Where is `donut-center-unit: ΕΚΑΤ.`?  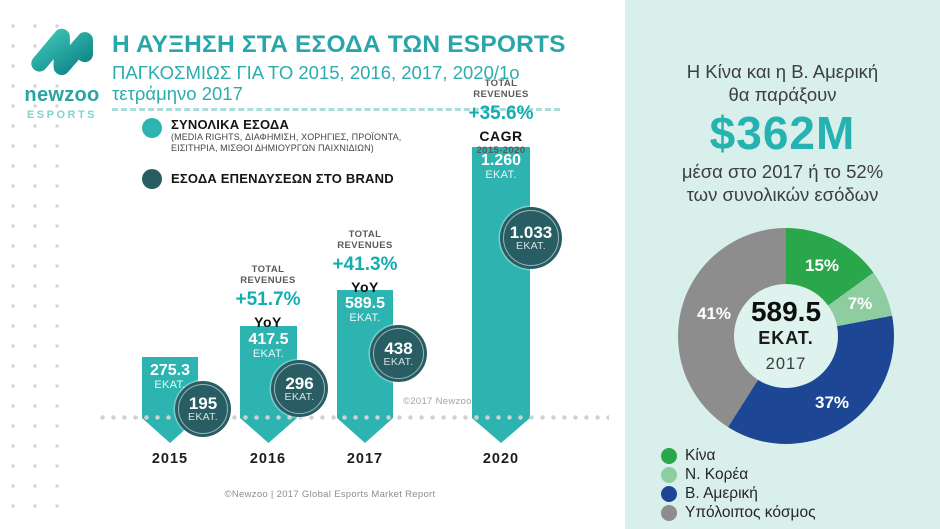 donut-center-unit: ΕΚΑΤ. is located at coordinates (786, 338).